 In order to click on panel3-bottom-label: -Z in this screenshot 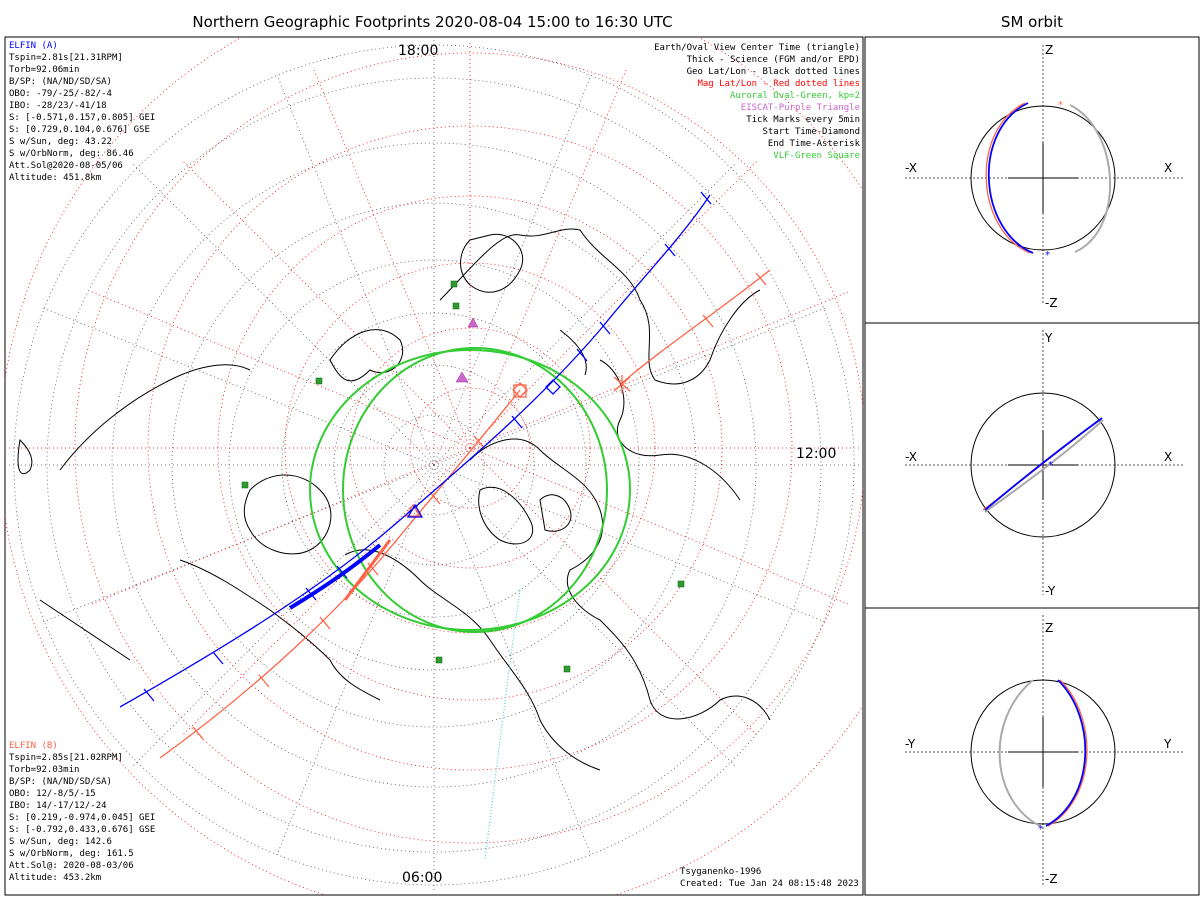, I will do `click(1051, 879)`.